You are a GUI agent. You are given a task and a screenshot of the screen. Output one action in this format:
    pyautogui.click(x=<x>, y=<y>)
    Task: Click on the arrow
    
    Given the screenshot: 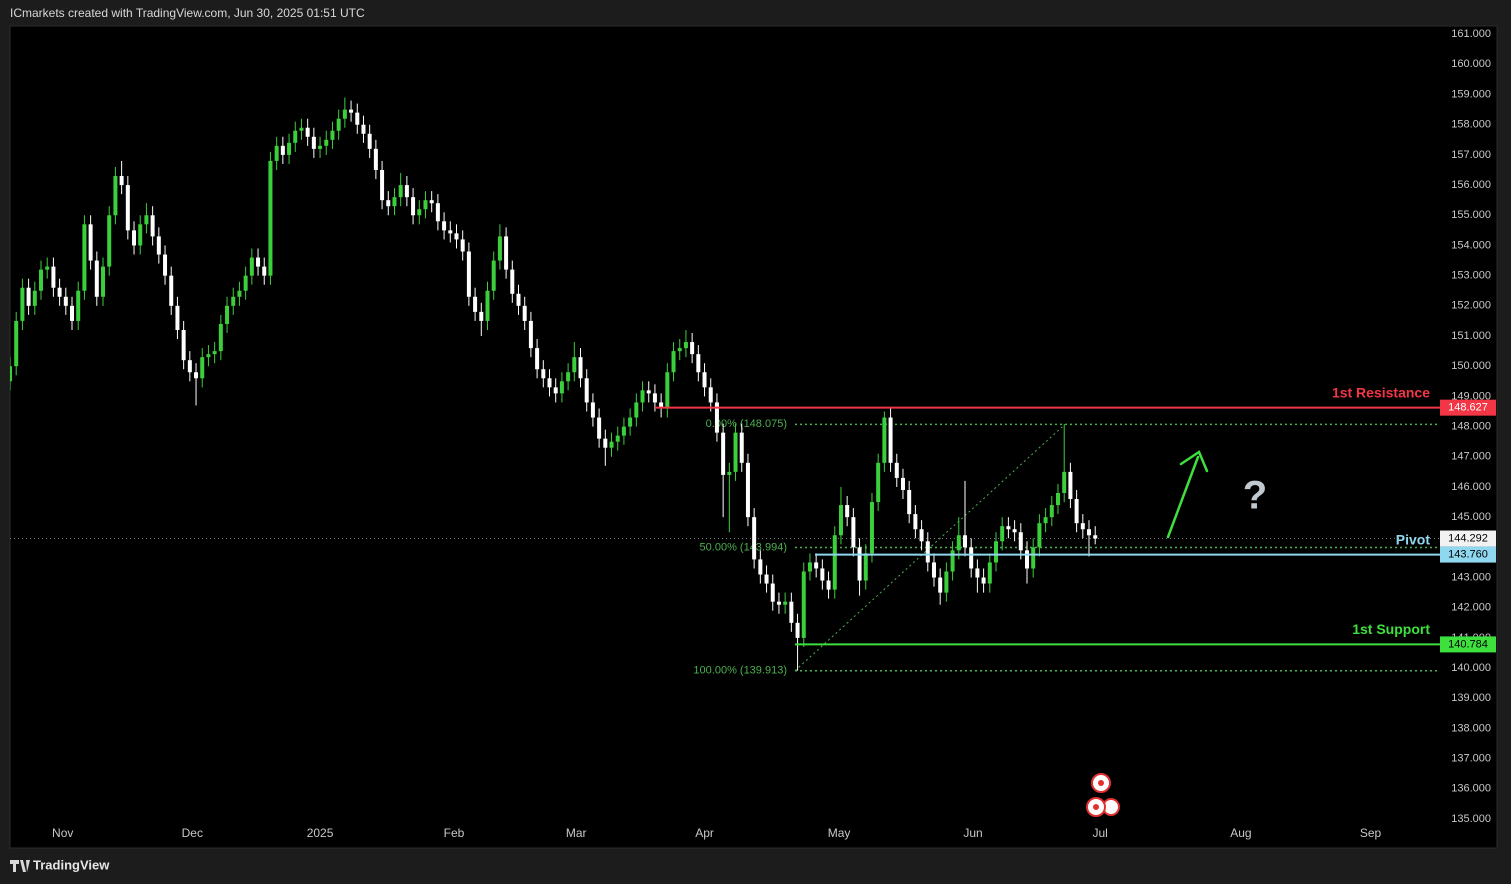 What is the action you would take?
    pyautogui.click(x=1187, y=494)
    